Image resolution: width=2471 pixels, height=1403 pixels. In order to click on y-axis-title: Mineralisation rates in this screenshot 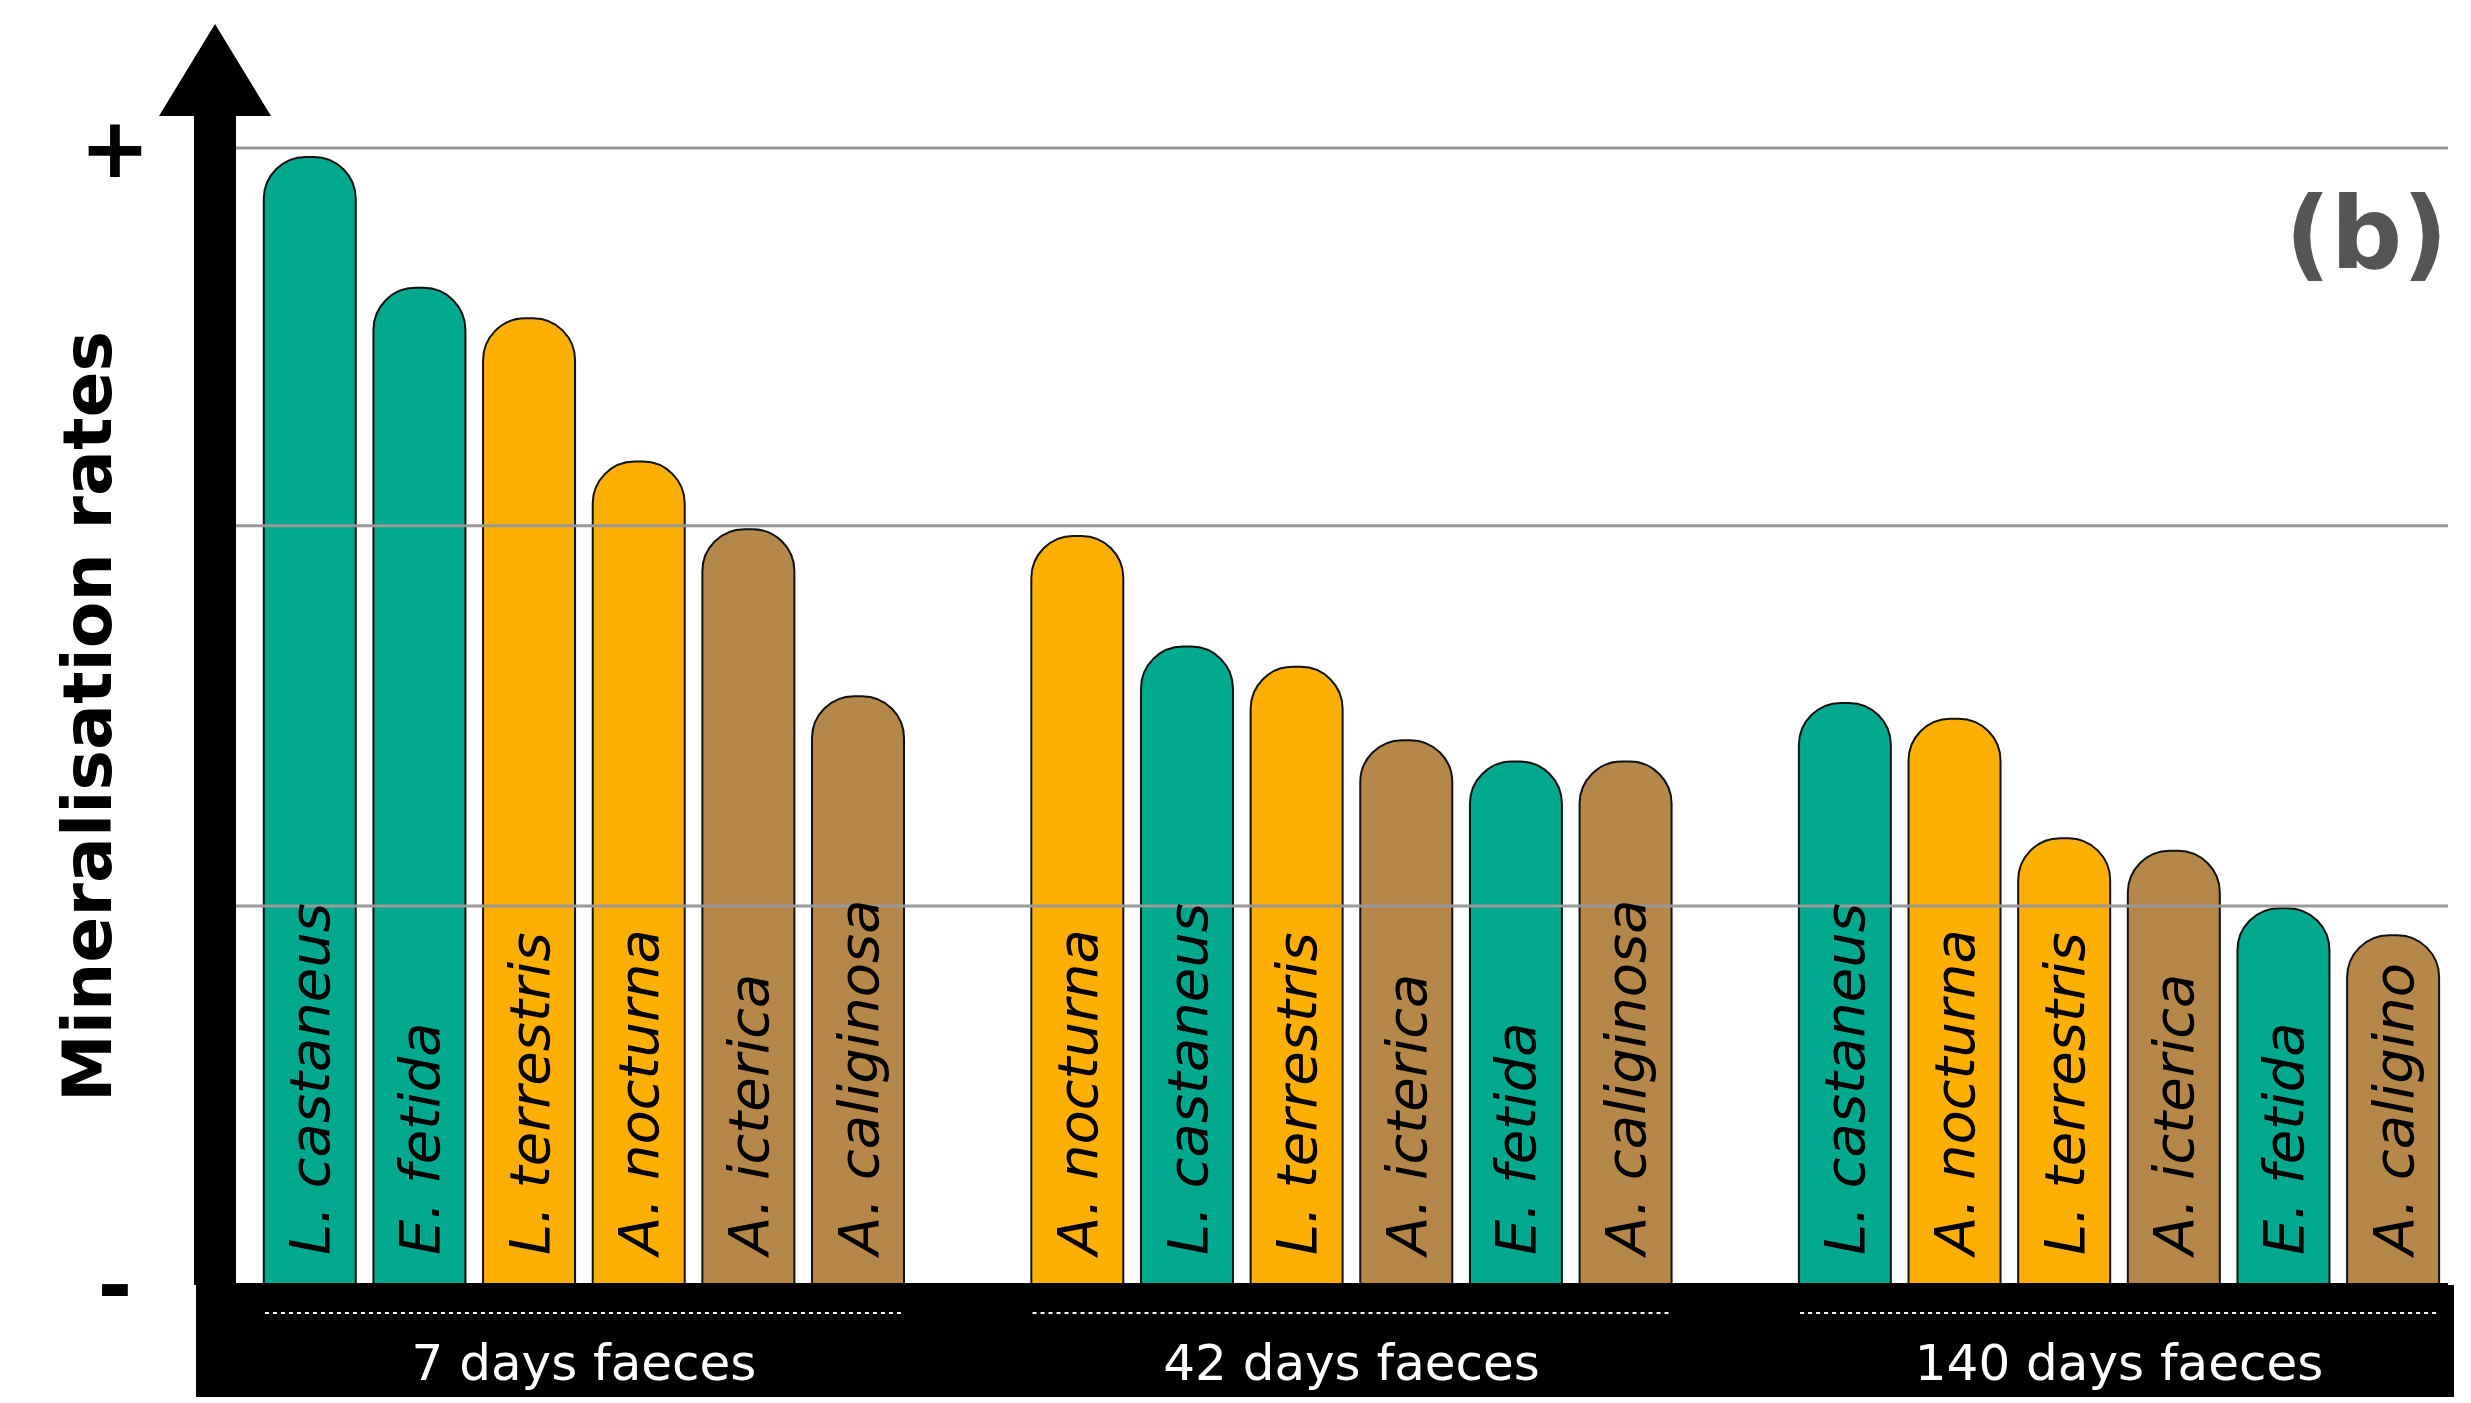, I will do `click(87, 716)`.